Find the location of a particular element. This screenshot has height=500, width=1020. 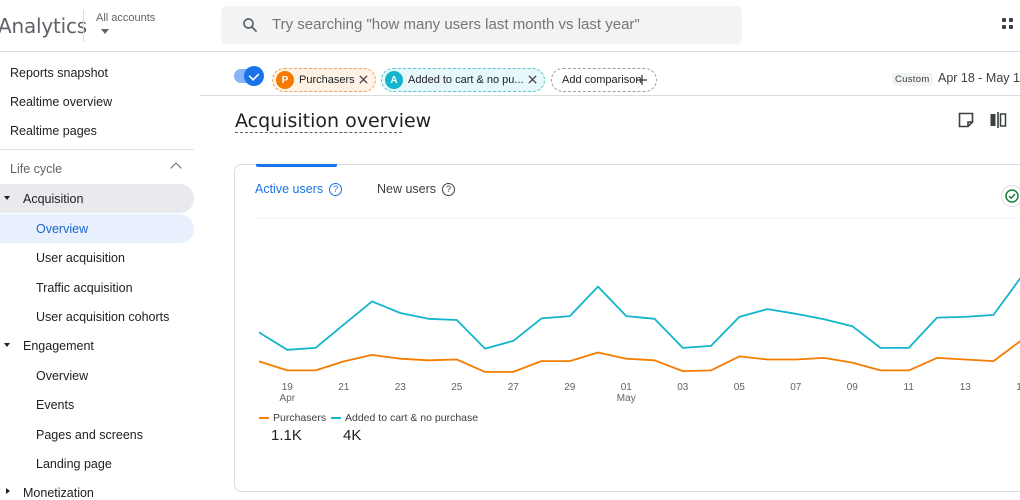

comparison-chip-purchasers: P Purchasers is located at coordinates (324, 80).